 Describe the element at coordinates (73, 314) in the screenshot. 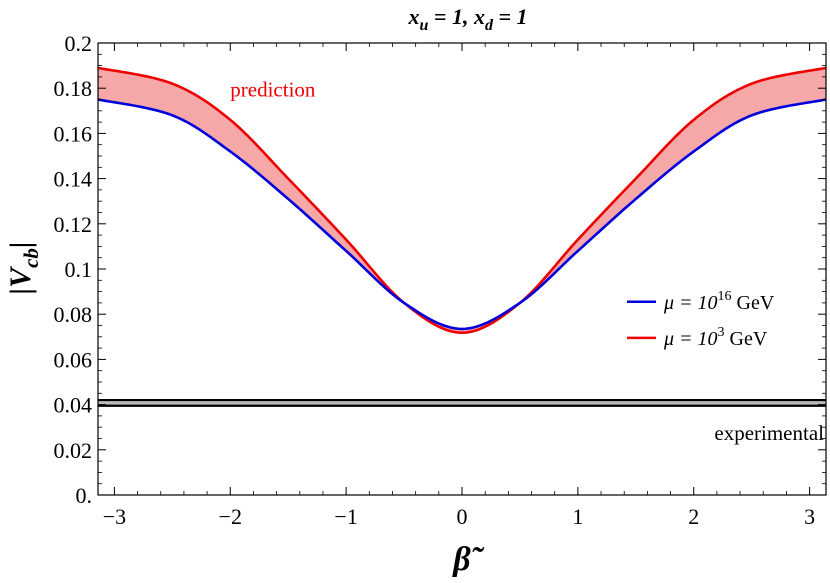

I see `y-tick-label: 0.08` at that location.